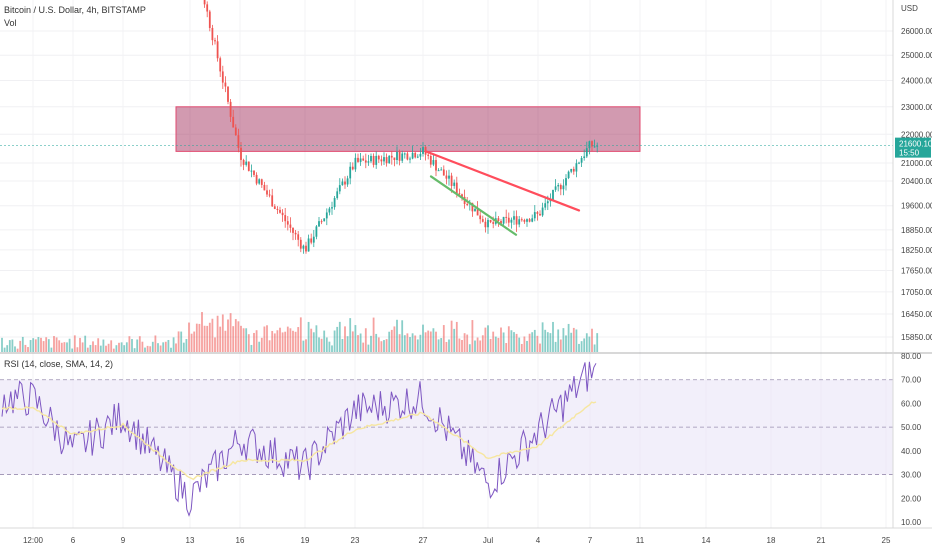 Image resolution: width=932 pixels, height=550 pixels. What do you see at coordinates (408, 129) in the screenshot?
I see `resistance-zone` at bounding box center [408, 129].